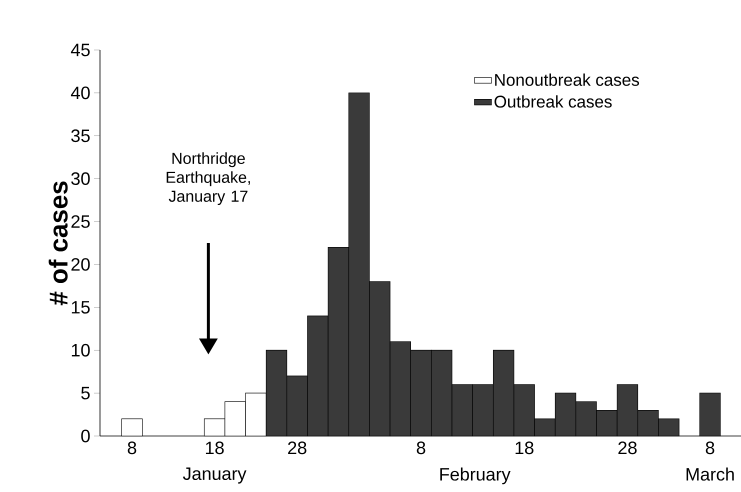  Describe the element at coordinates (85, 436) in the screenshot. I see `y-tick-label: 0` at that location.